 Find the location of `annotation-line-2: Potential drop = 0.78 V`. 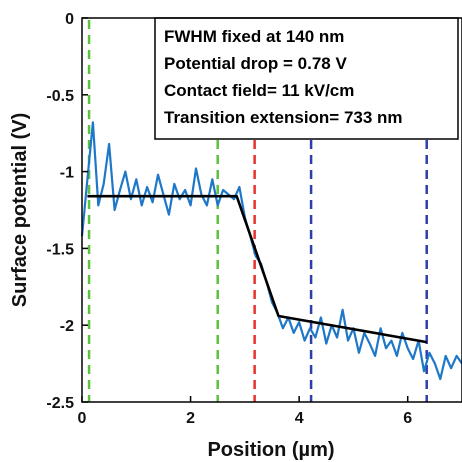

annotation-line-2: Potential drop = 0.78 V is located at coordinates (255, 63).